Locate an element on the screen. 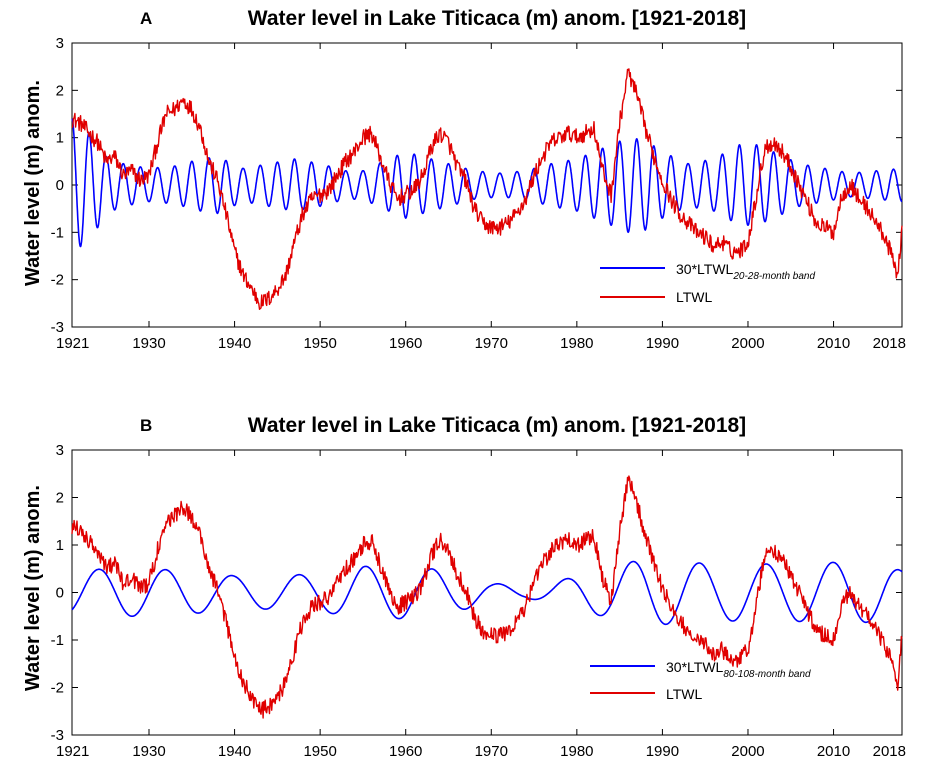  panel-b-y-tick-label: -2 is located at coordinates (57, 688).